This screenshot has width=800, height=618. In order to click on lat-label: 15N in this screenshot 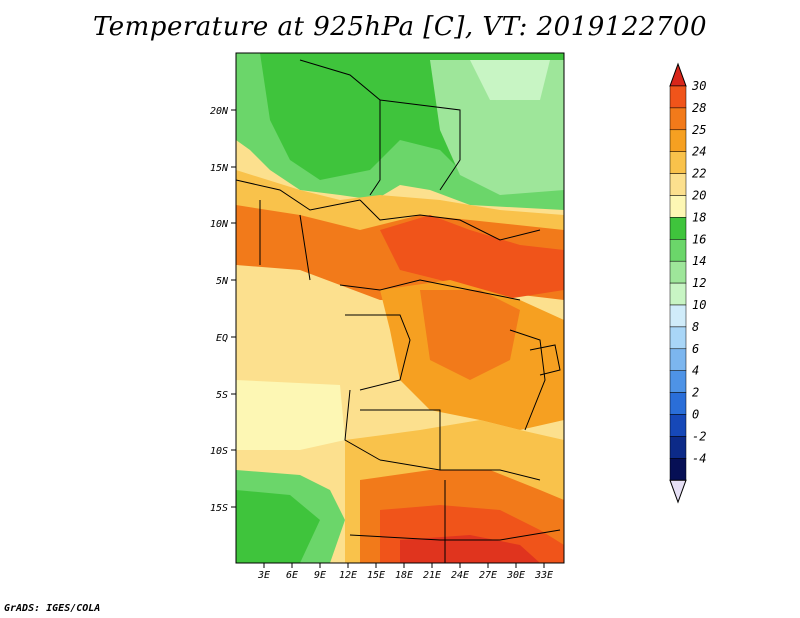, I will do `click(219, 168)`.